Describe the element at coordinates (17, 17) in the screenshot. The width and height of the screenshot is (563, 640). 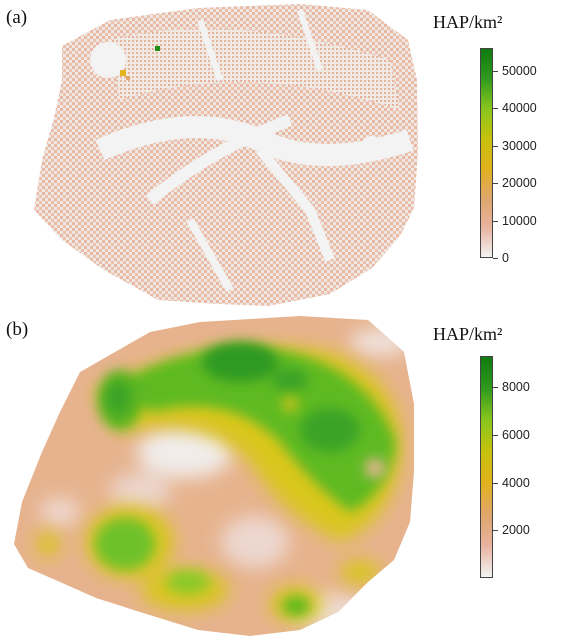
I see `panel-label: (a)` at that location.